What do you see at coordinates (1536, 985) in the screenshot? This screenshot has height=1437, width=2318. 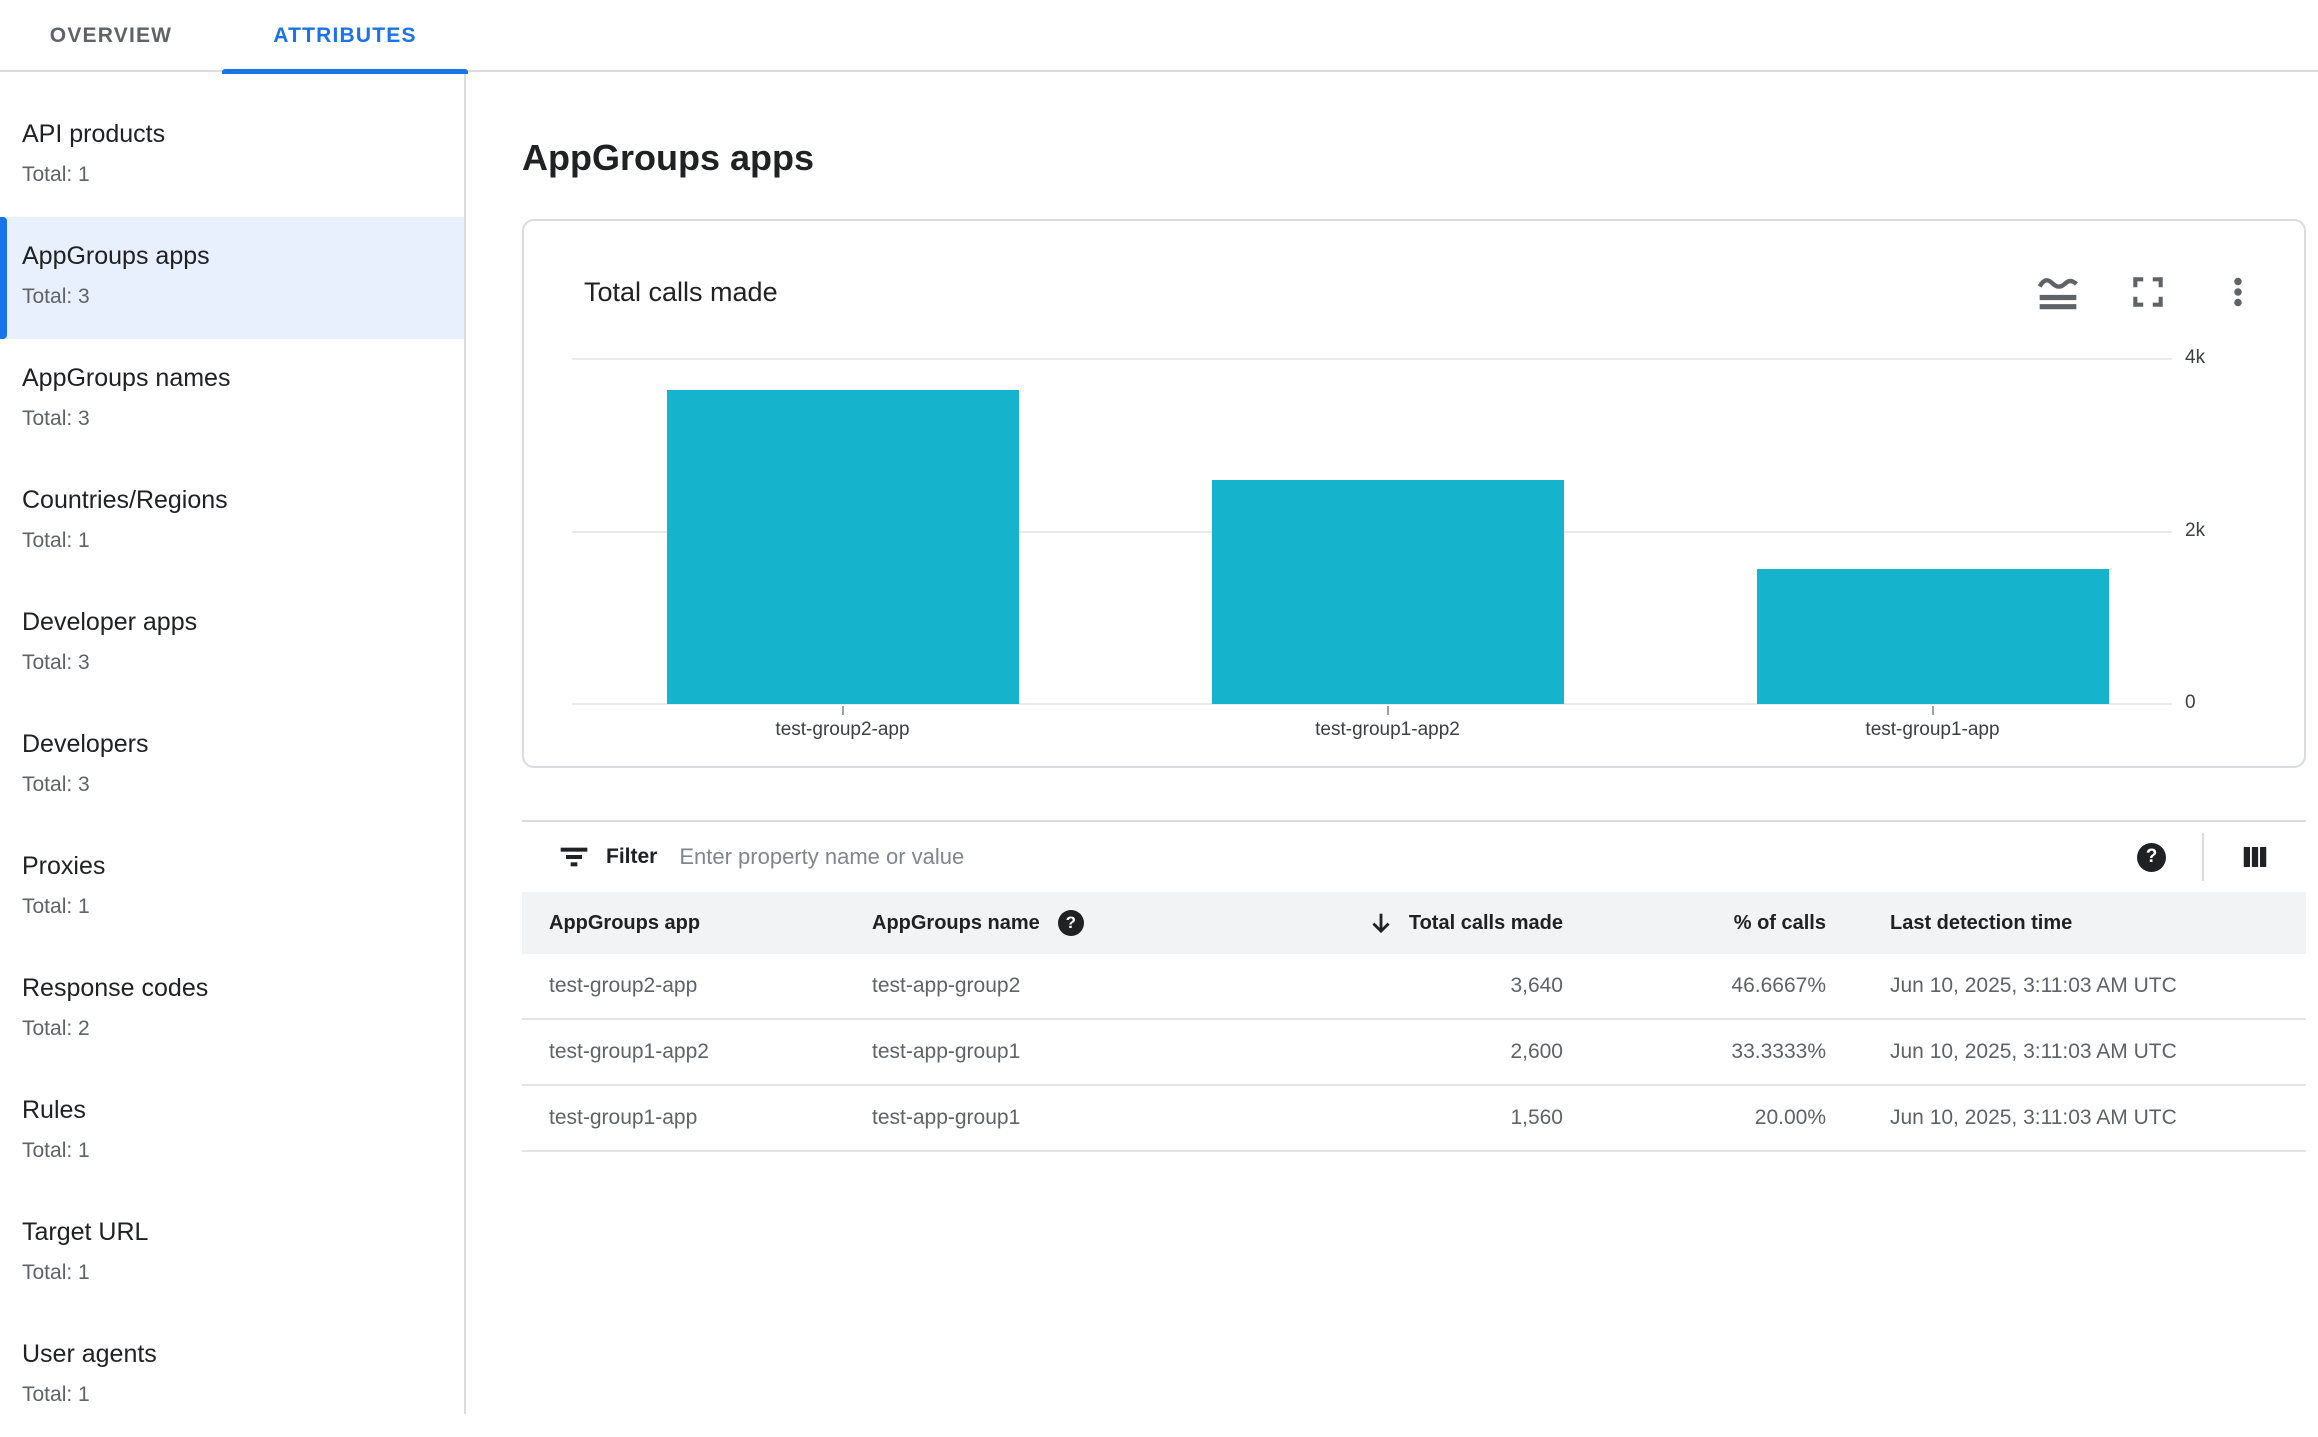 I see `cell-total-calls: 3,640` at bounding box center [1536, 985].